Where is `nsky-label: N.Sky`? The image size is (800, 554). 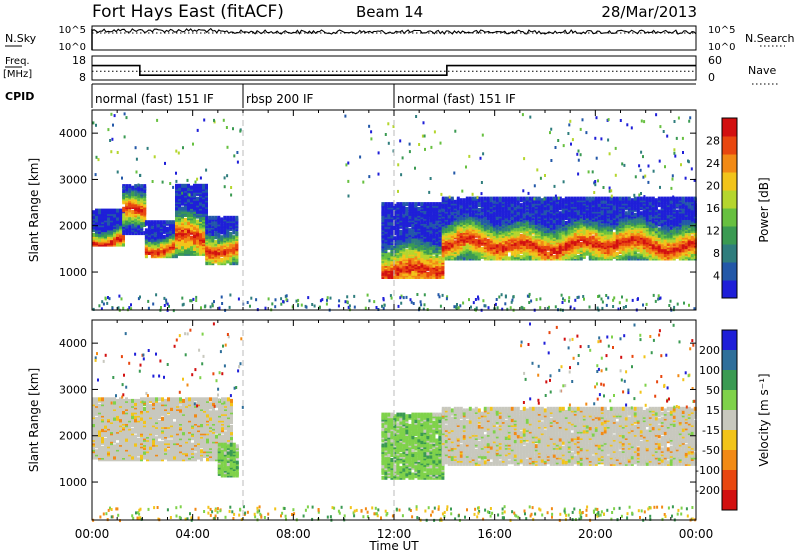
nsky-label: N.Sky is located at coordinates (21, 38).